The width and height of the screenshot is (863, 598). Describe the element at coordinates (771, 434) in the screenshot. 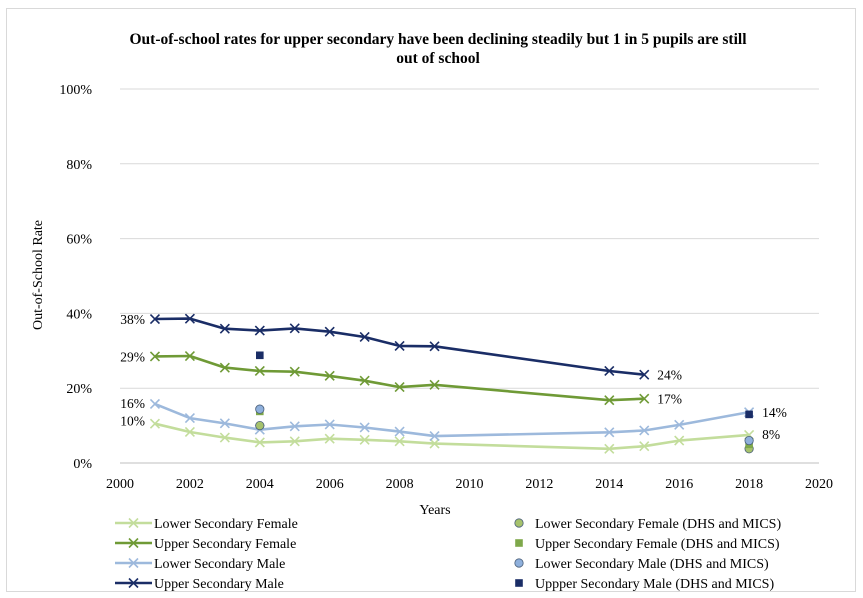

I see `data-label-end: 8%` at that location.